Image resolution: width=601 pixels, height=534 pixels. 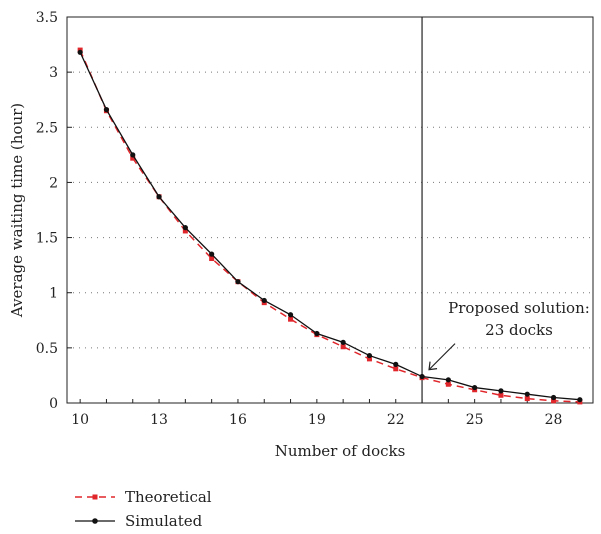 What do you see at coordinates (95, 497) in the screenshot?
I see `legend-marker-theoretical` at bounding box center [95, 497].